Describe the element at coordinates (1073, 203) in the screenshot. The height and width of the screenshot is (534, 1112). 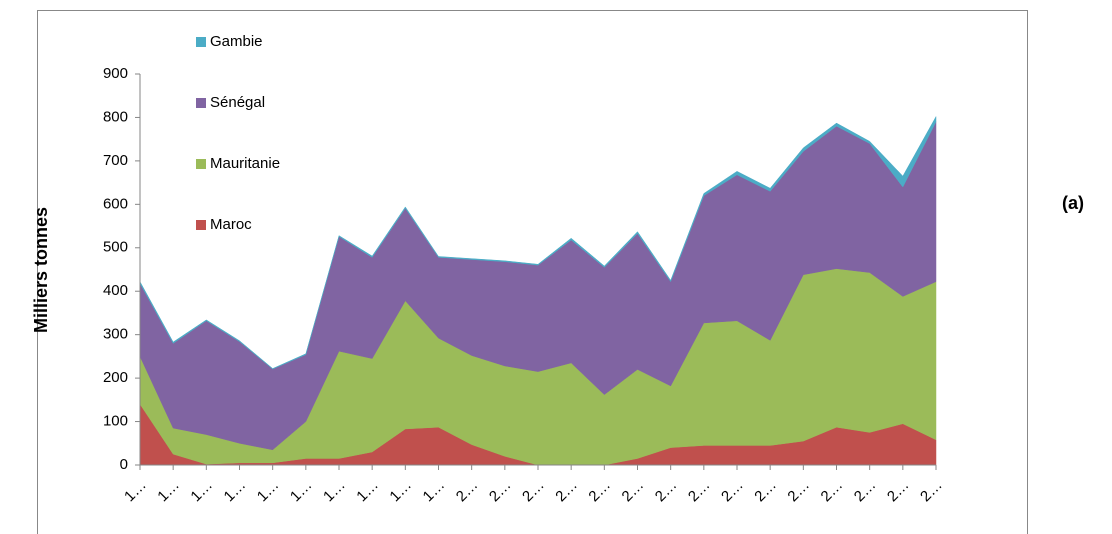
I see `annotation: (a)` at that location.